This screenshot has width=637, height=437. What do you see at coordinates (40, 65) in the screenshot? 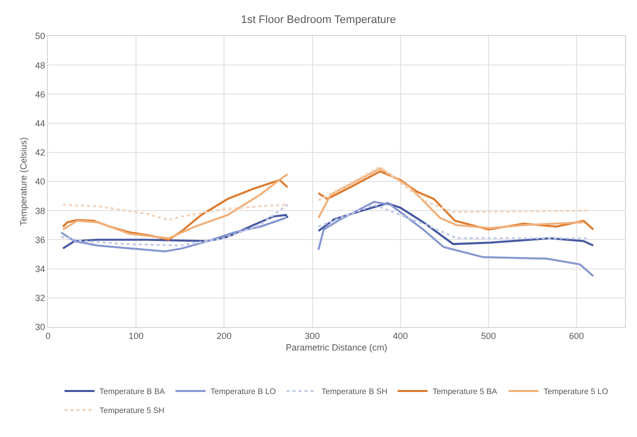
I see `y-tick-label: 48` at bounding box center [40, 65].